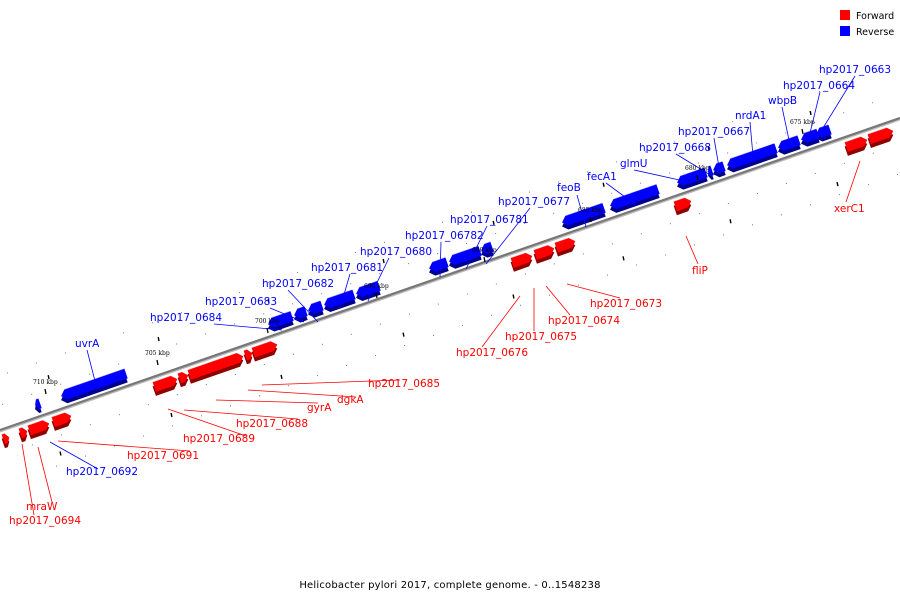  What do you see at coordinates (492, 353) in the screenshot?
I see `gene-label: hp2017_0676` at bounding box center [492, 353].